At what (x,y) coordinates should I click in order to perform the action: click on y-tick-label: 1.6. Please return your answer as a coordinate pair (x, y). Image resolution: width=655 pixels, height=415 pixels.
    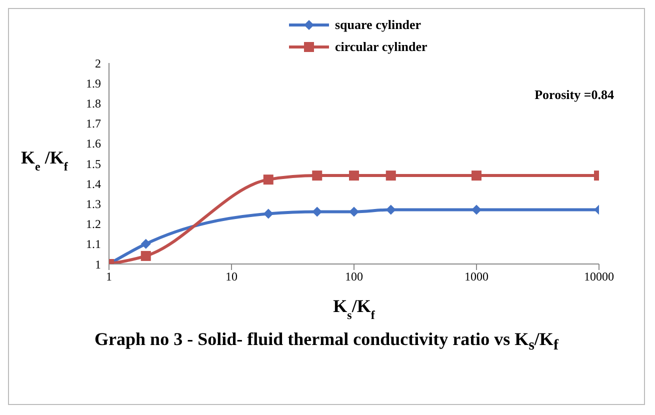
    Looking at the image, I should click on (93, 143).